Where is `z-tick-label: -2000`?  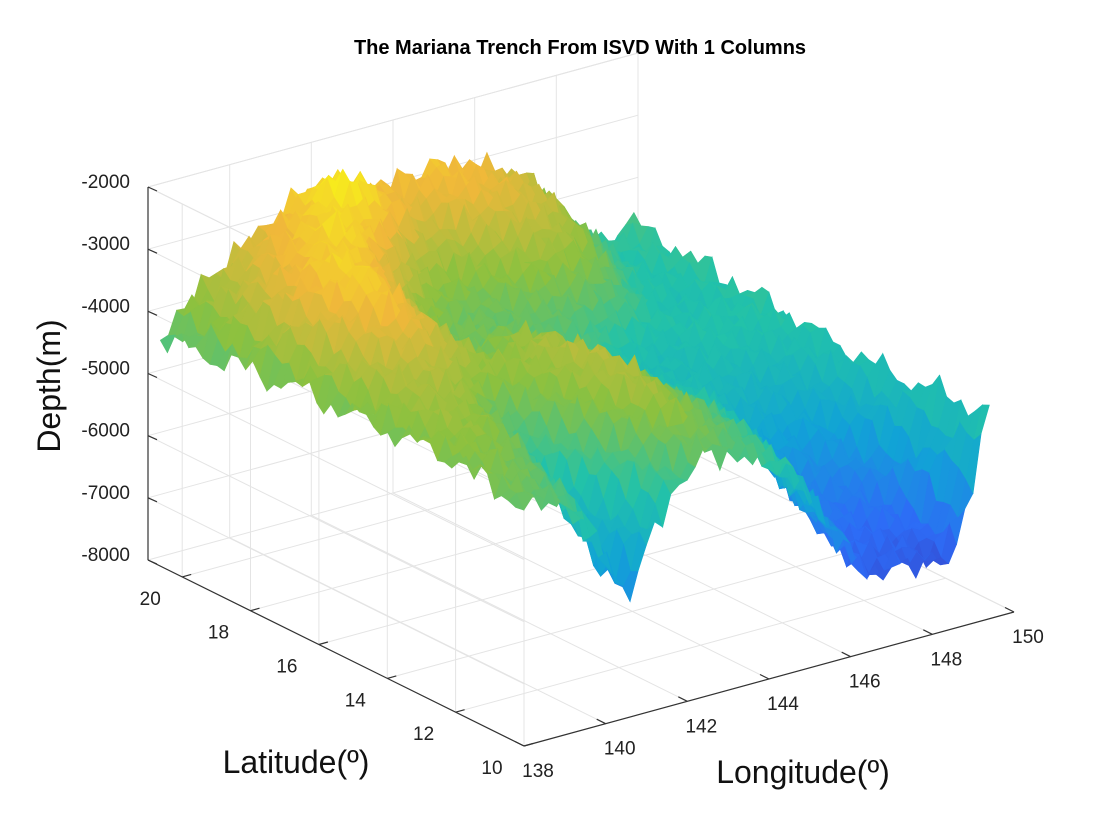
z-tick-label: -2000 is located at coordinates (105, 182).